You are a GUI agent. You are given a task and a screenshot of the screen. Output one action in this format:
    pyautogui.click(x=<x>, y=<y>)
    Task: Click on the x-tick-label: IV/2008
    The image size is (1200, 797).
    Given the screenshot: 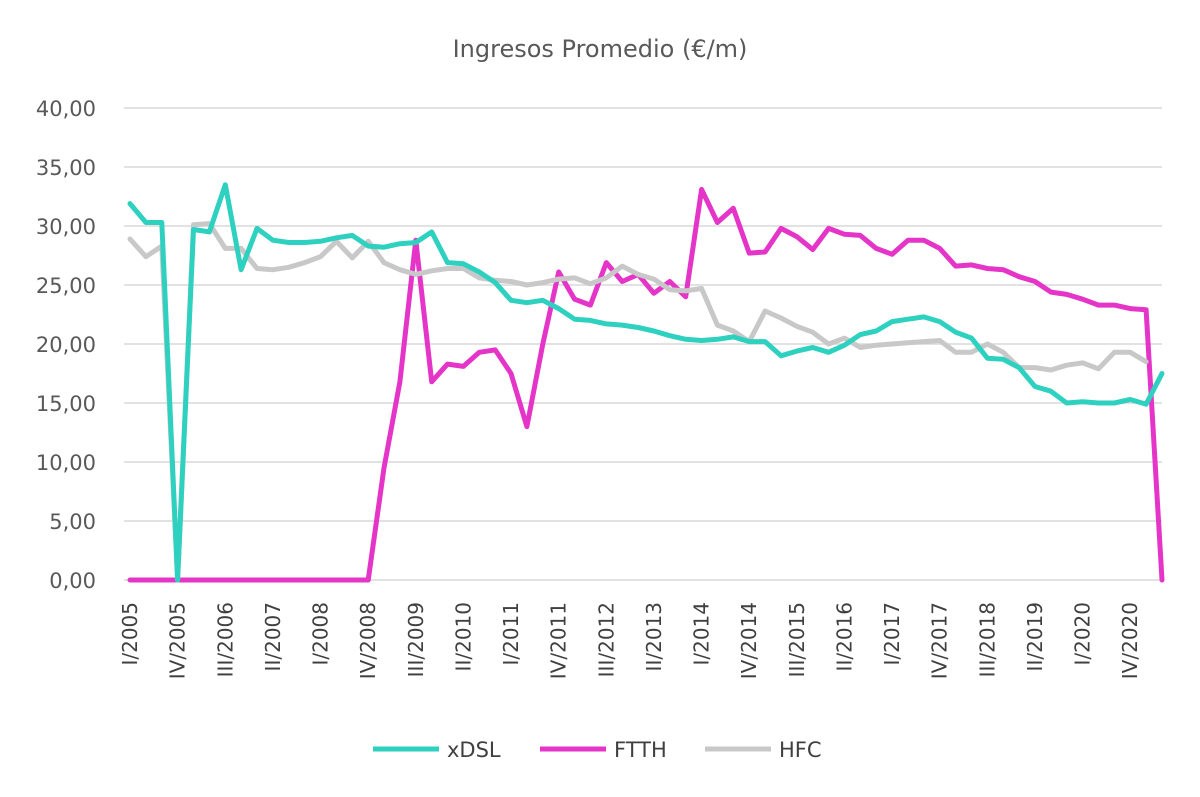 What is the action you would take?
    pyautogui.click(x=368, y=640)
    